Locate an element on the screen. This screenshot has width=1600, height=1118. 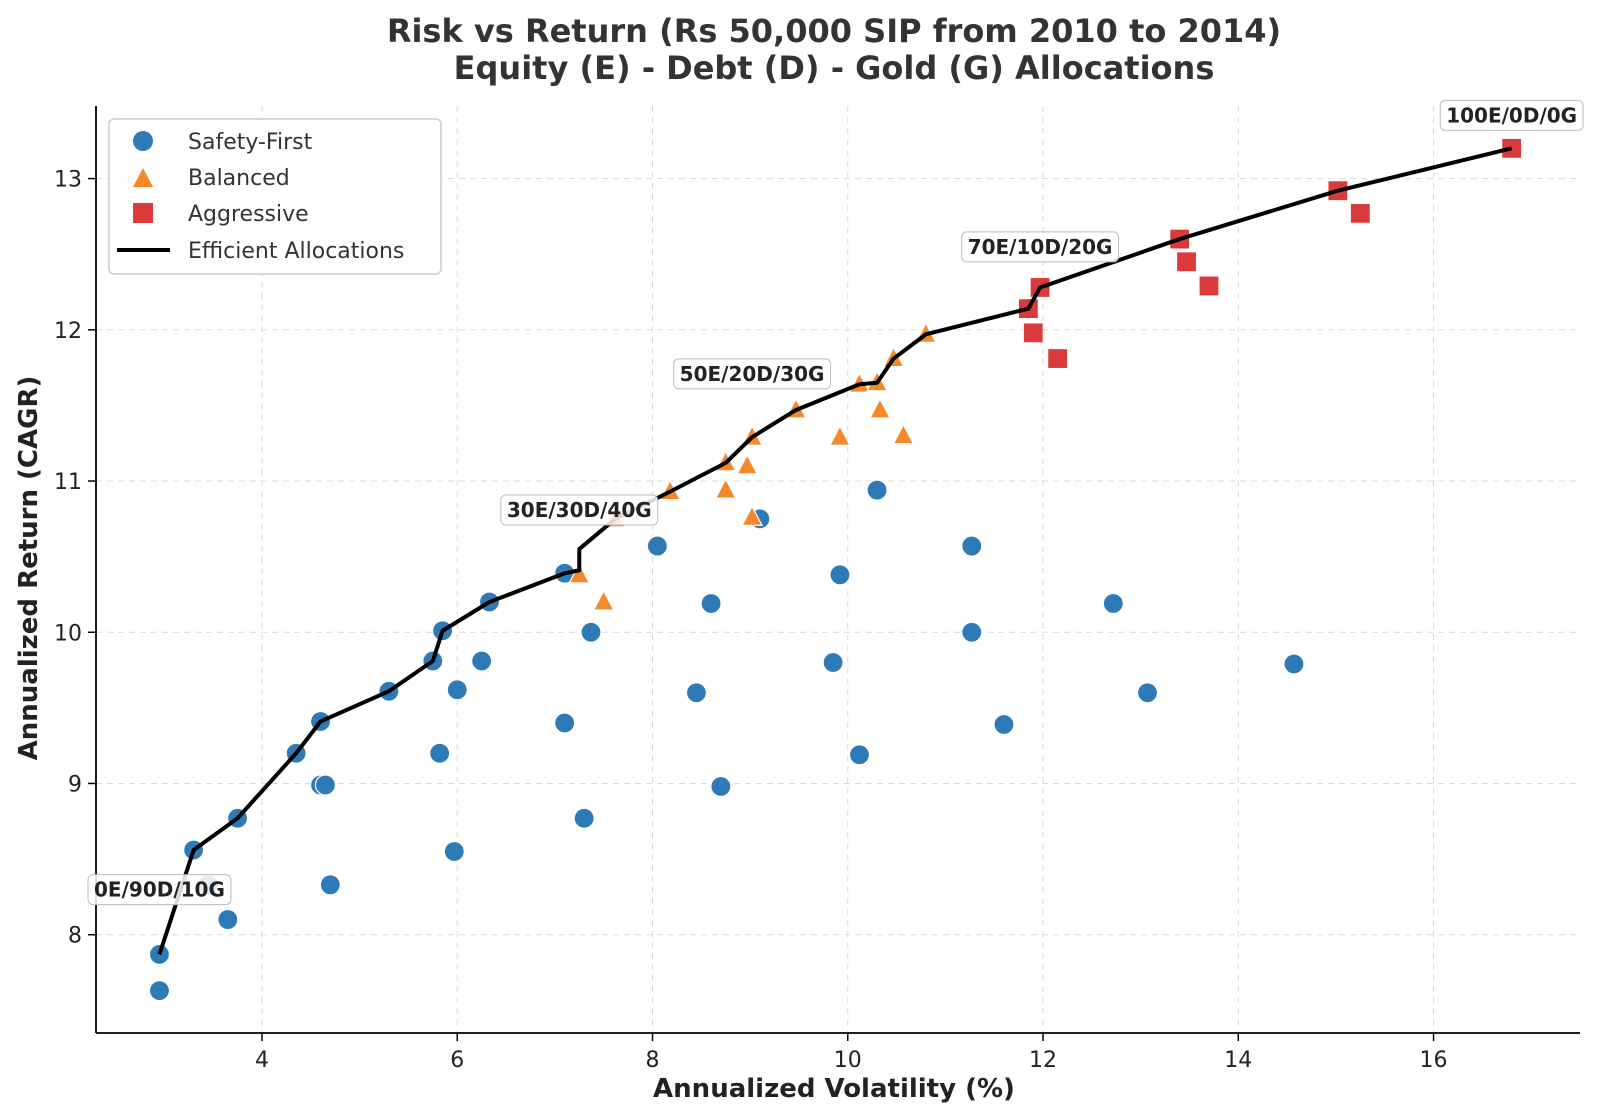
y-tick-label: 8 is located at coordinates (75, 936).